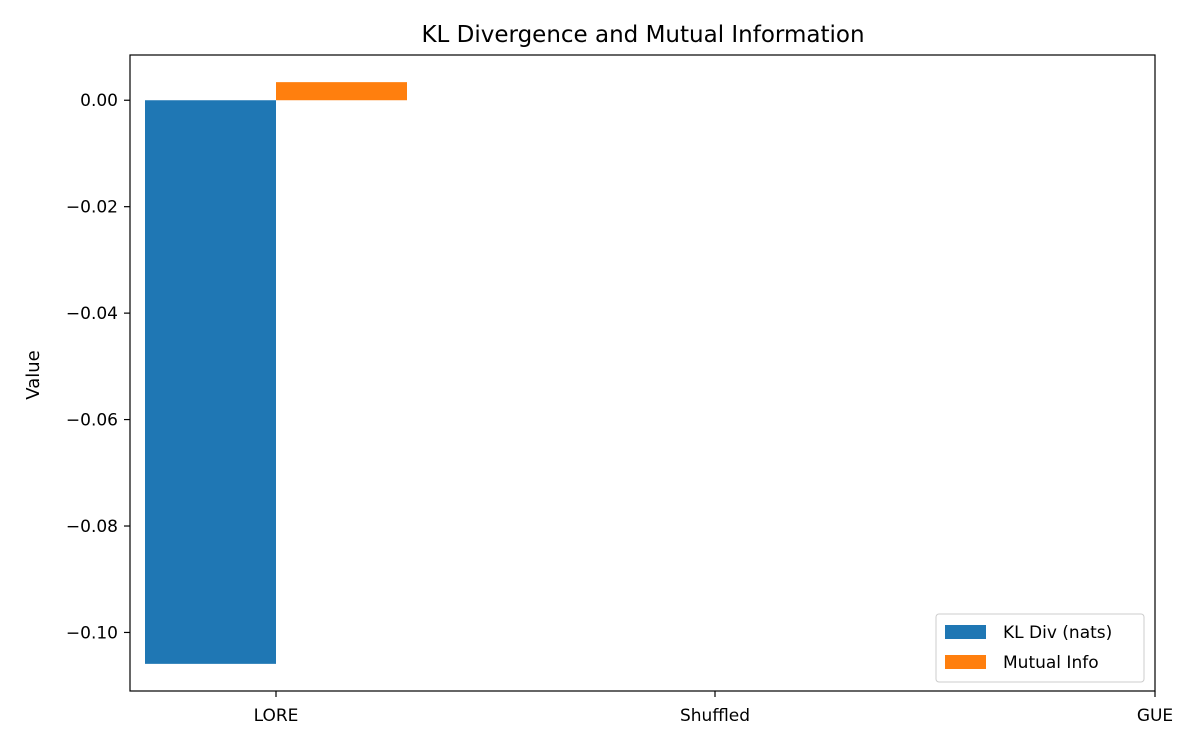 Image resolution: width=1200 pixels, height=754 pixels. Describe the element at coordinates (1051, 663) in the screenshot. I see `legend-label-mutual-info: Mutual Info` at that location.